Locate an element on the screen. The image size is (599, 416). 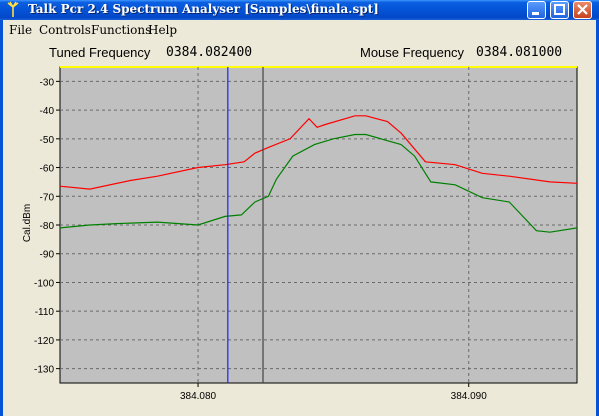
y-tick-label: -120 is located at coordinates (44, 341).